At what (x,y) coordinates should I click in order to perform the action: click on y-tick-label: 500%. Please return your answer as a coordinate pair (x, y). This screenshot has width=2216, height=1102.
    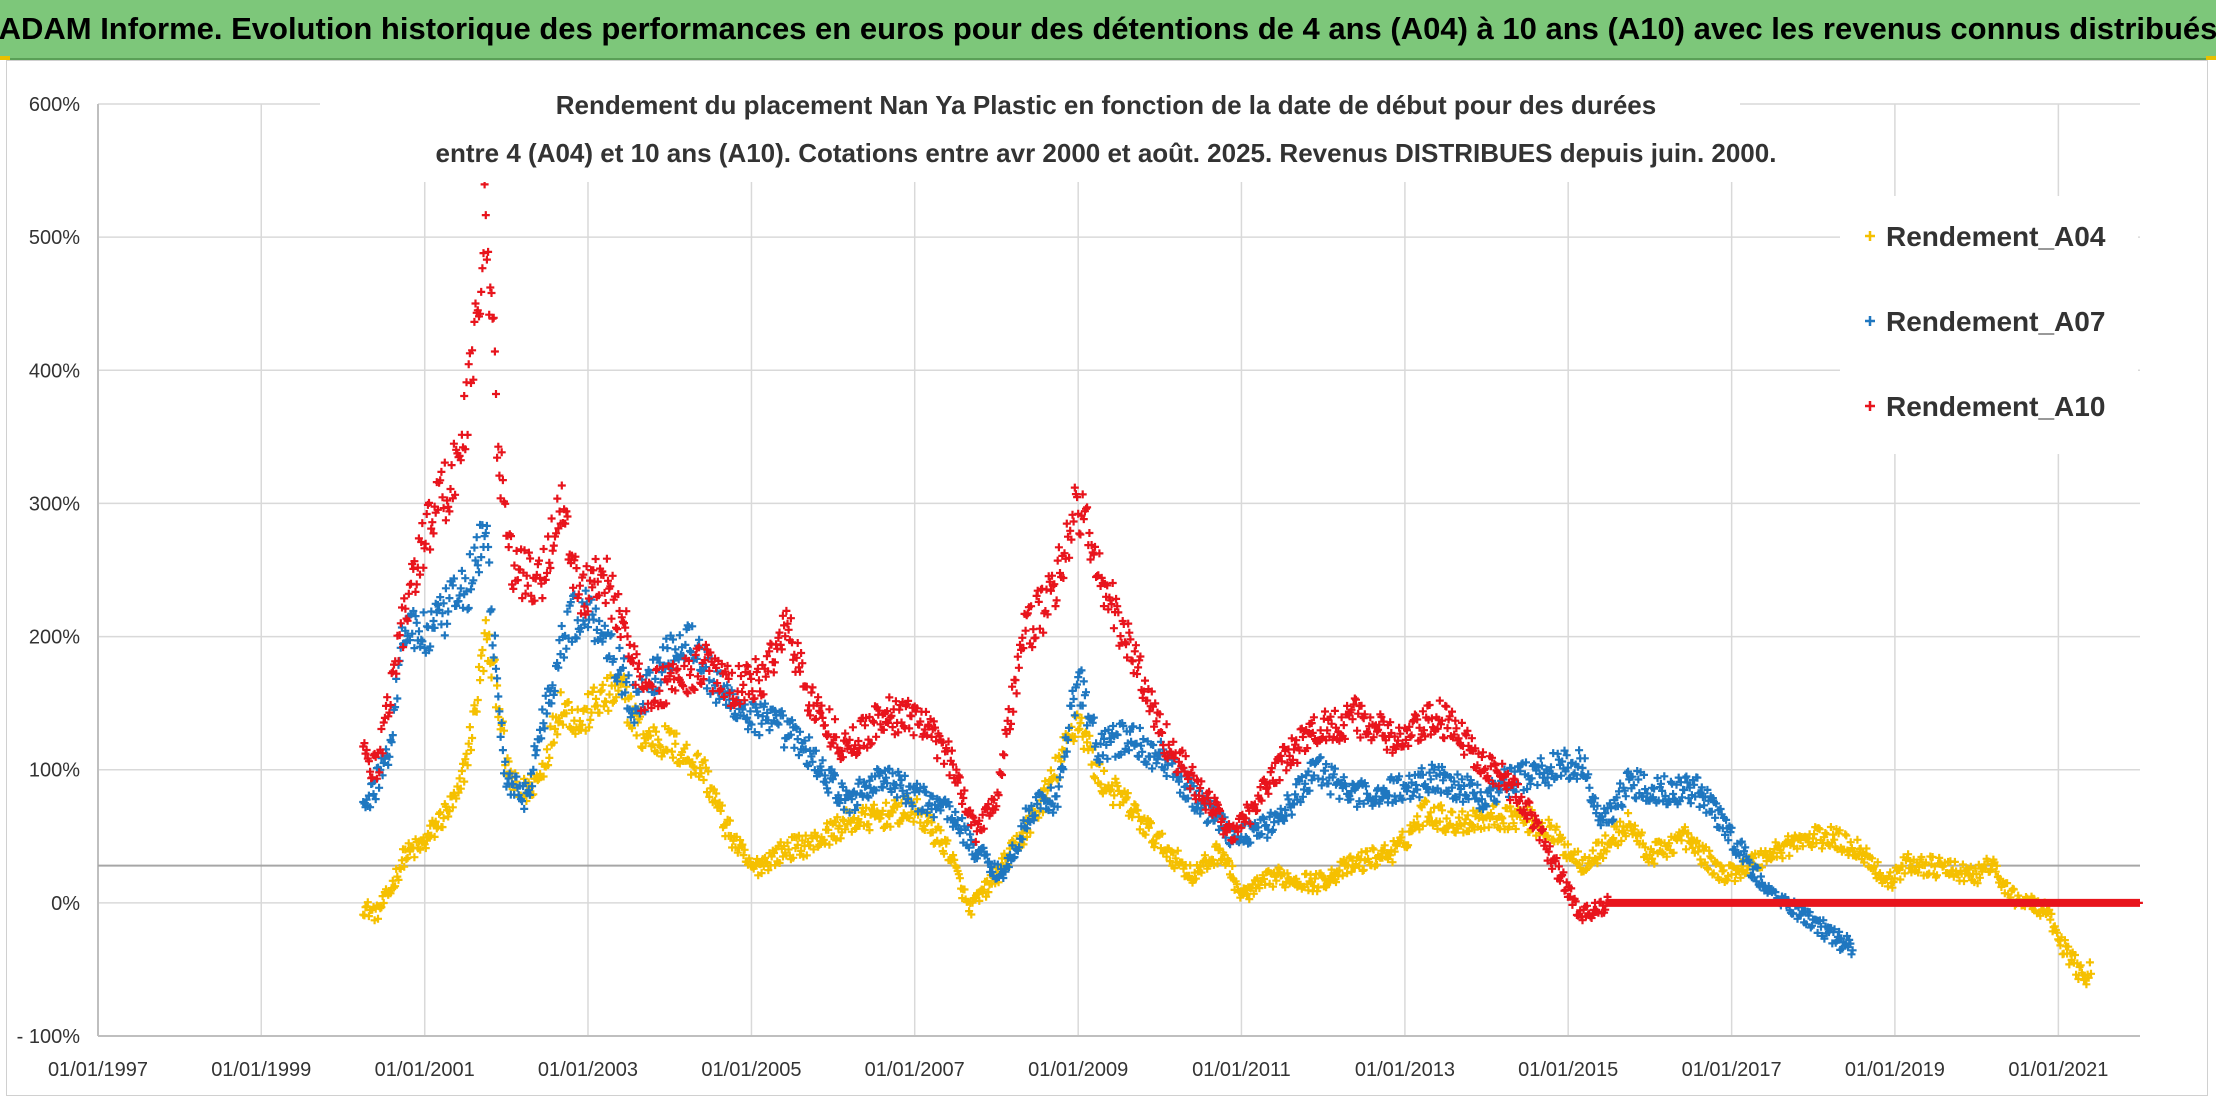
    Looking at the image, I should click on (54, 238).